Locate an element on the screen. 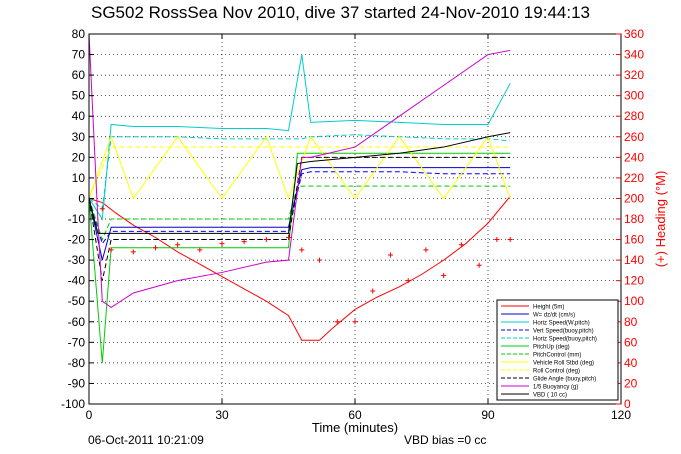 Image resolution: width=681 pixels, height=454 pixels. legend-label: Roll Control (deg) is located at coordinates (556, 372).